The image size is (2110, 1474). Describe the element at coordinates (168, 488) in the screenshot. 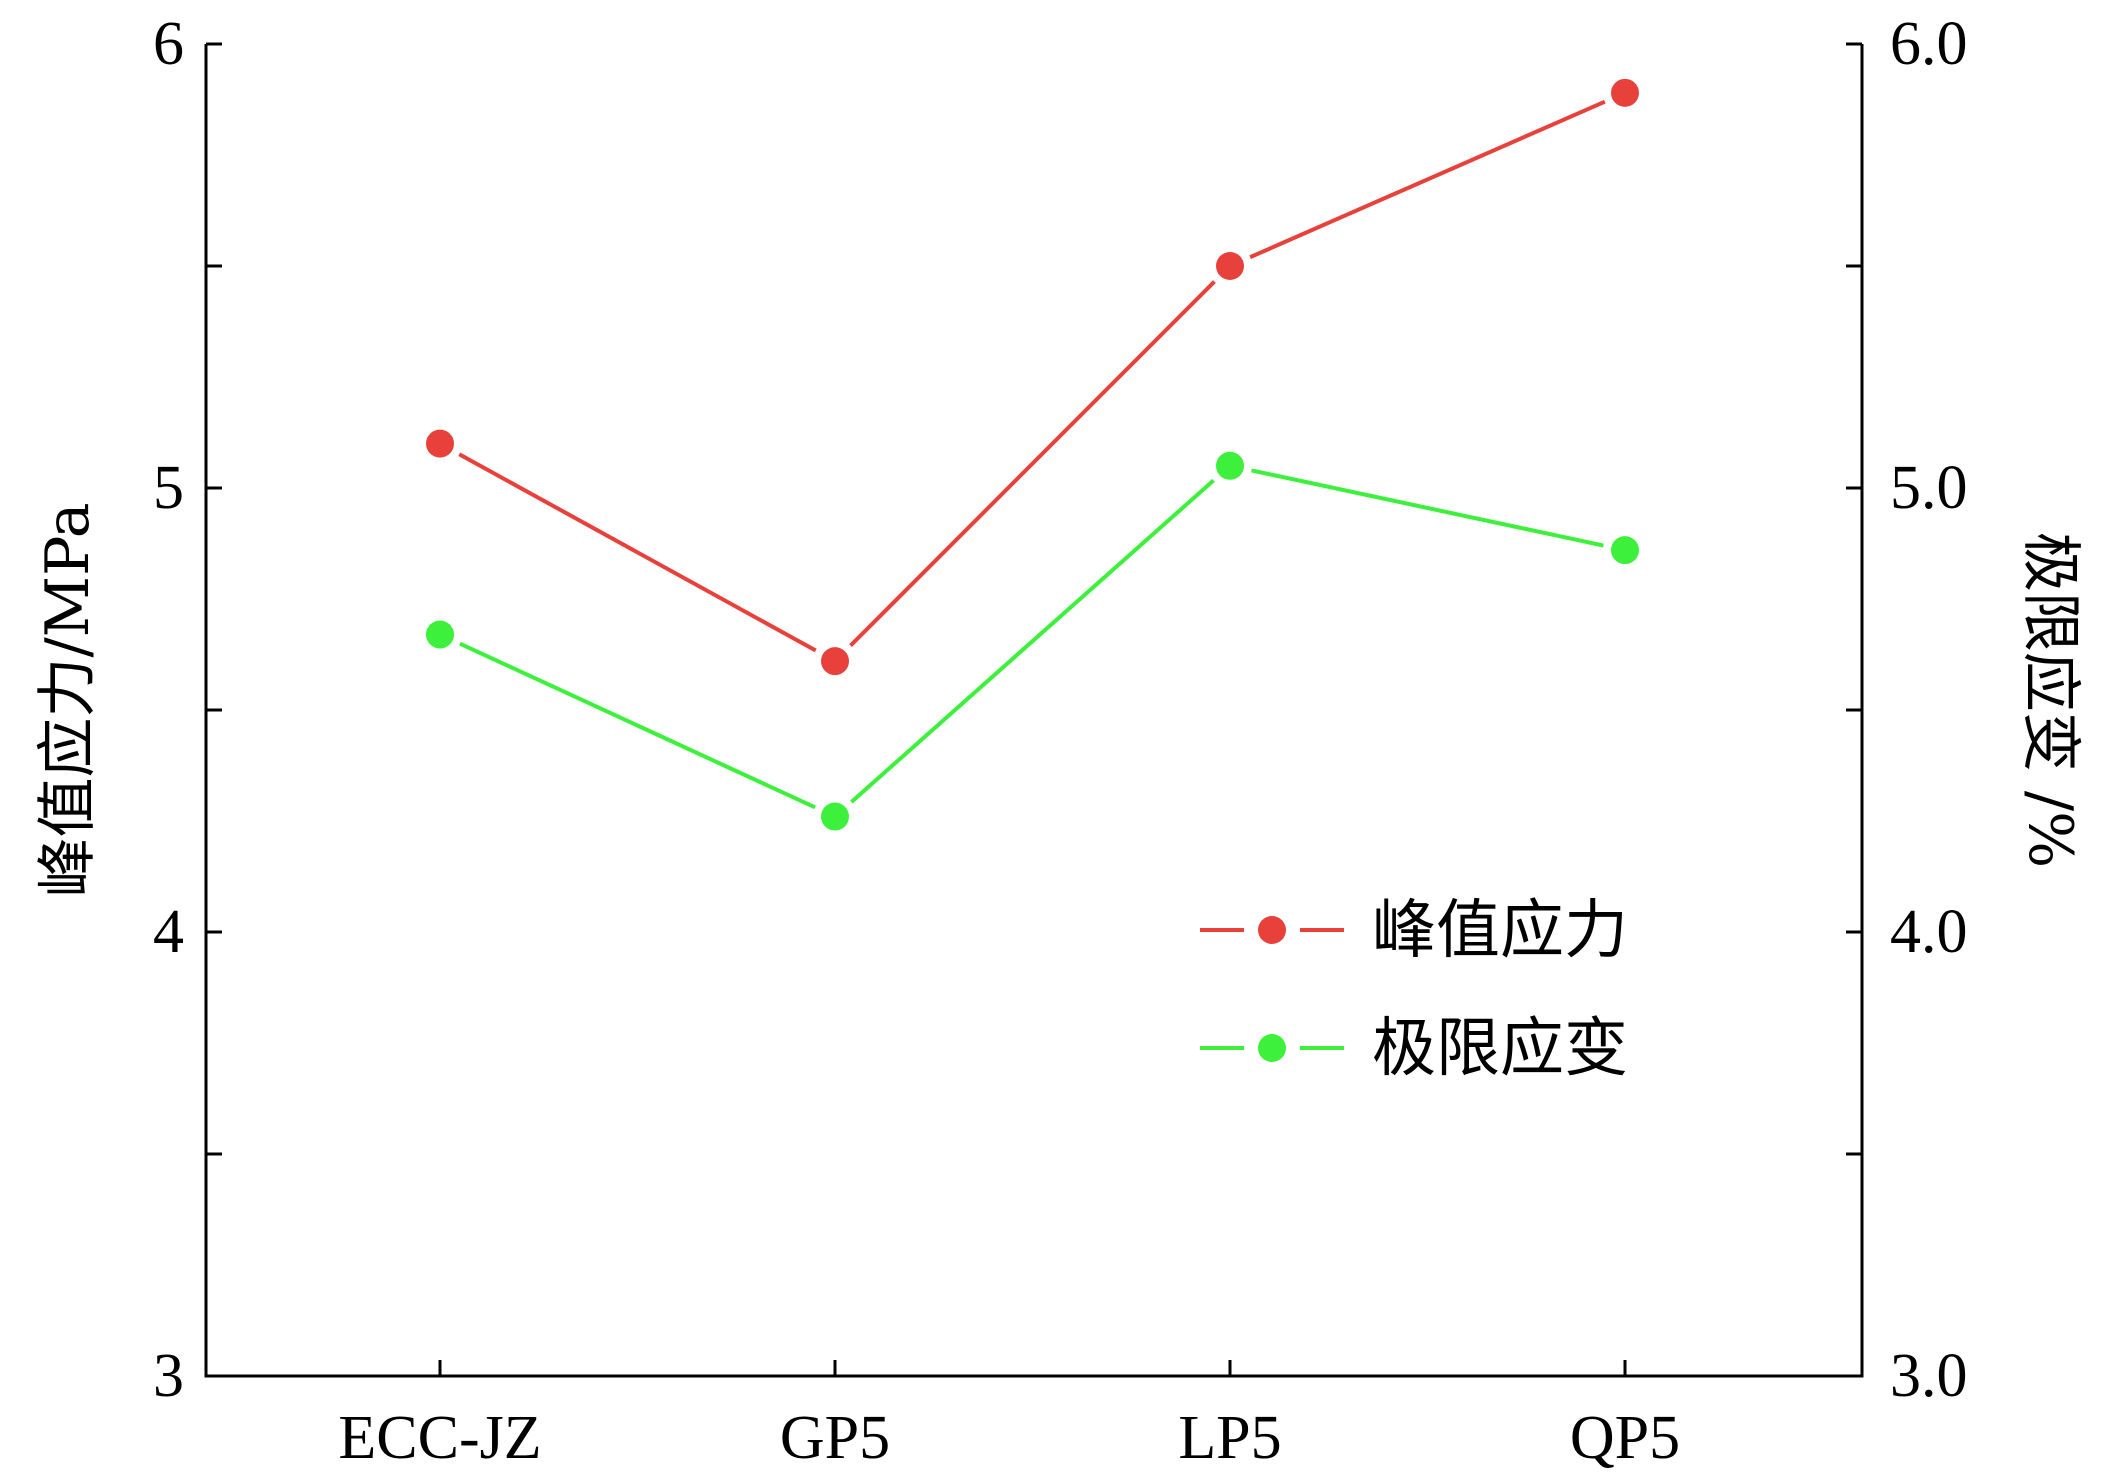

I see `y-left-tick-label: 5` at that location.